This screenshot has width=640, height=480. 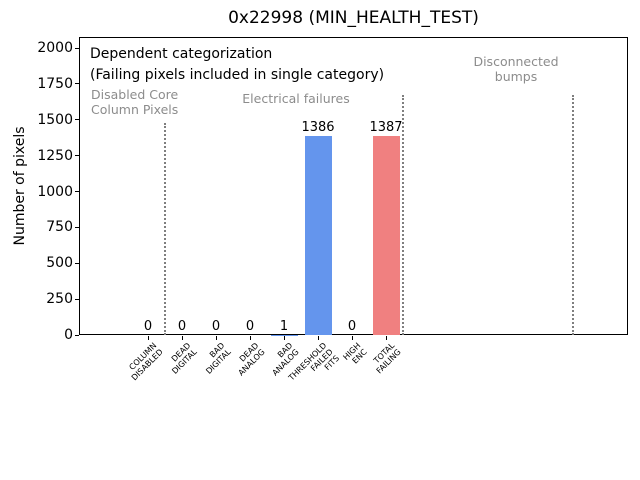 I want to click on annotation: Disconnected bumps, so click(x=516, y=69).